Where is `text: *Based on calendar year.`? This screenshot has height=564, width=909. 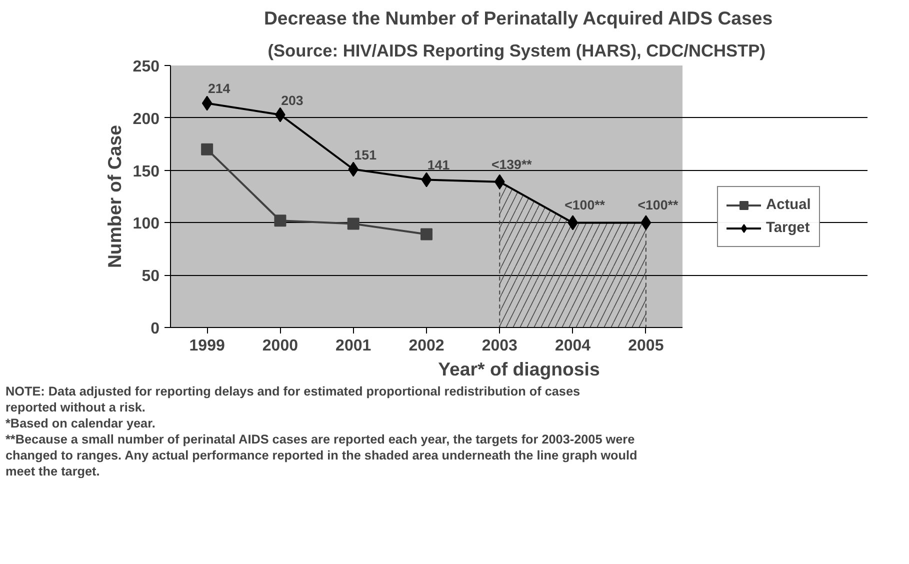 text: *Based on calendar year. is located at coordinates (81, 423).